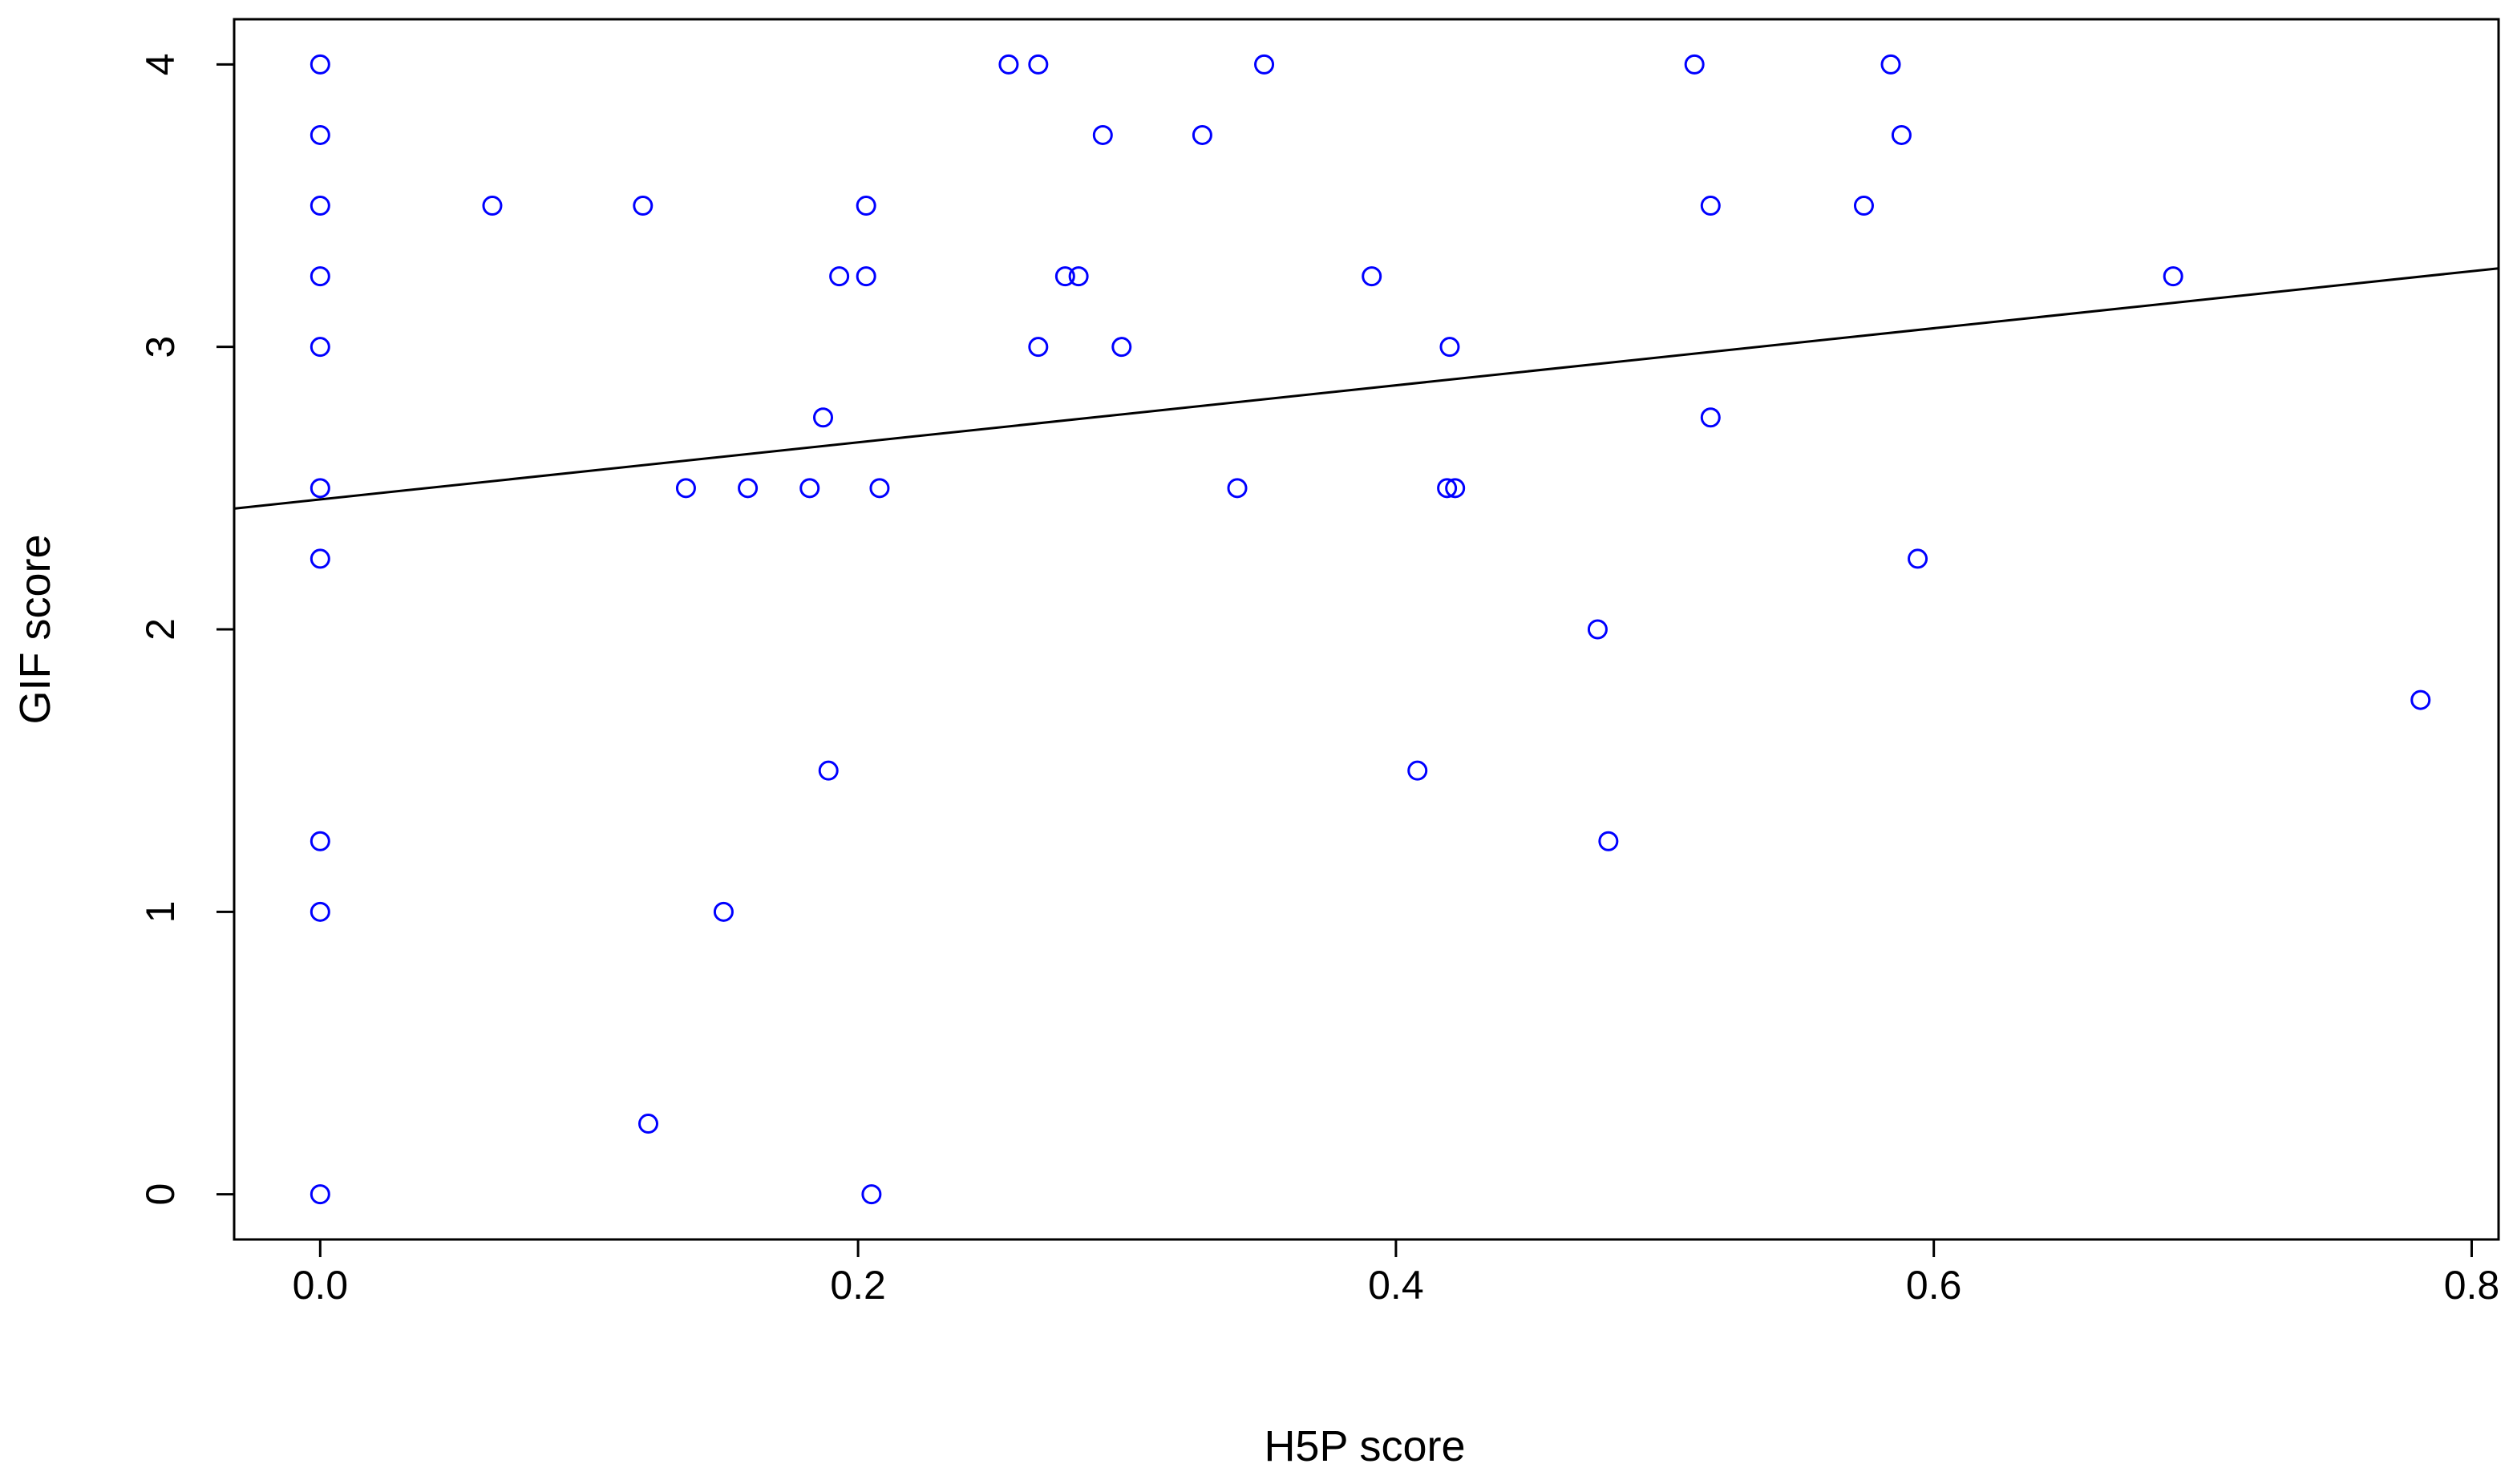  I want to click on x-tick-label: 0.8, so click(2472, 1285).